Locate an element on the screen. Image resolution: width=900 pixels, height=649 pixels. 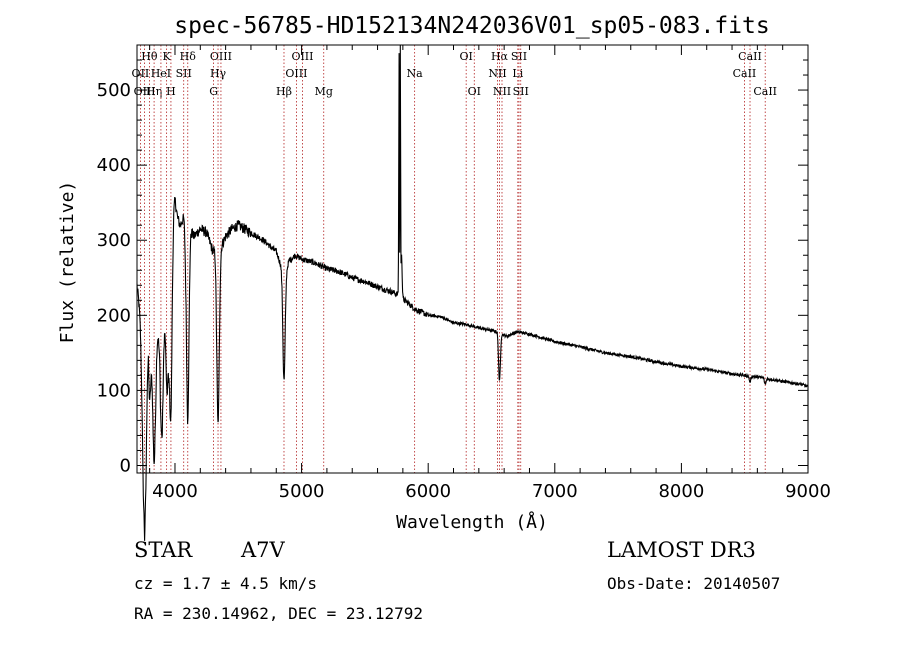
spectral-line-label: Hθ is located at coordinates (149, 56).